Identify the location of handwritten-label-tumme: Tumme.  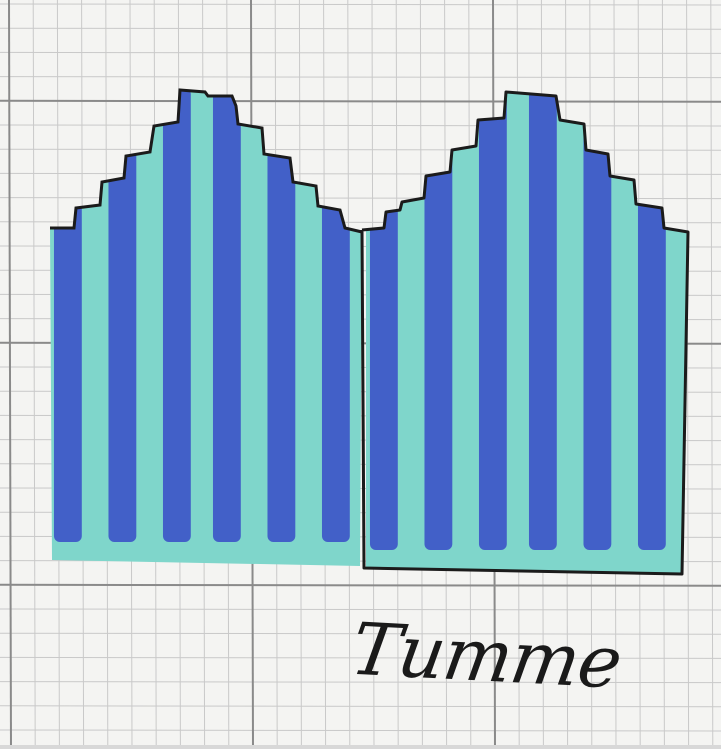
(486, 656).